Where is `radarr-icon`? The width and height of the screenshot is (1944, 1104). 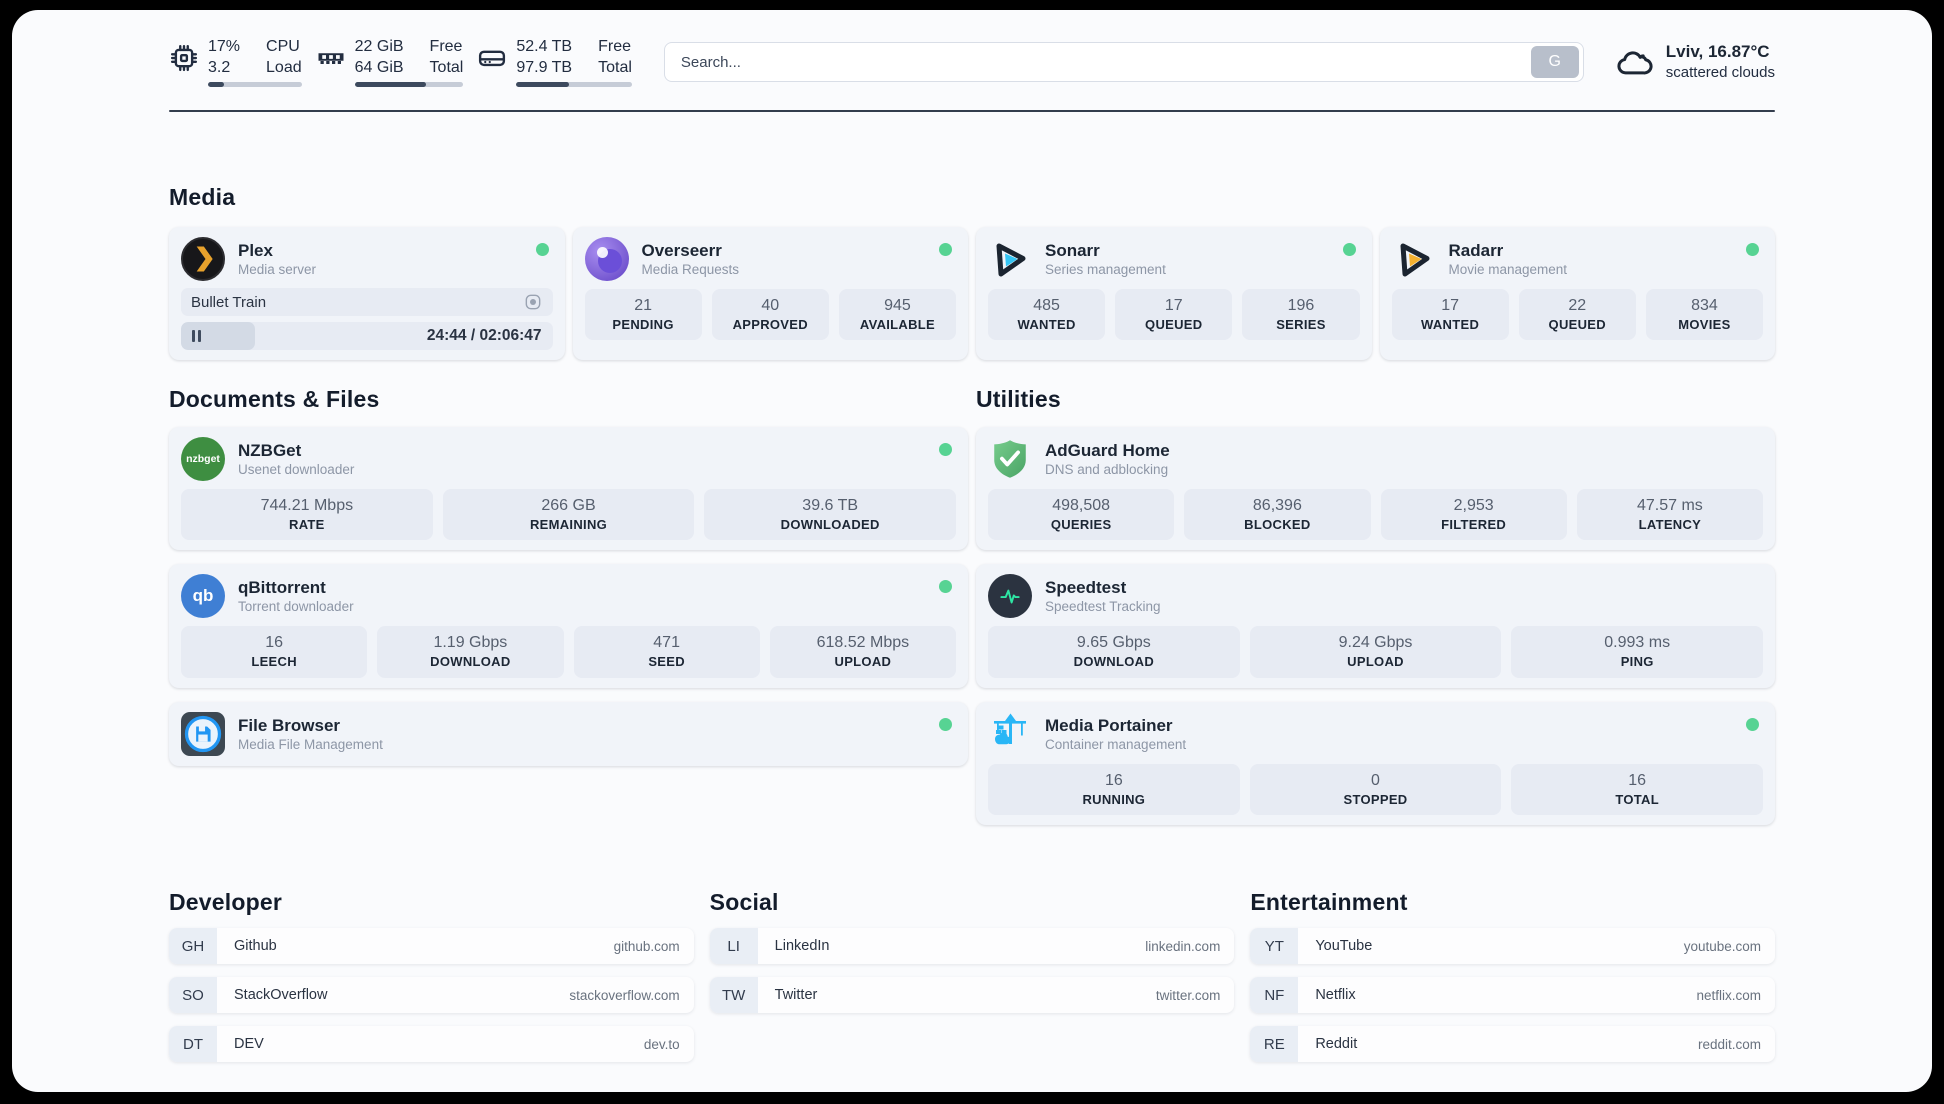 radarr-icon is located at coordinates (1414, 259).